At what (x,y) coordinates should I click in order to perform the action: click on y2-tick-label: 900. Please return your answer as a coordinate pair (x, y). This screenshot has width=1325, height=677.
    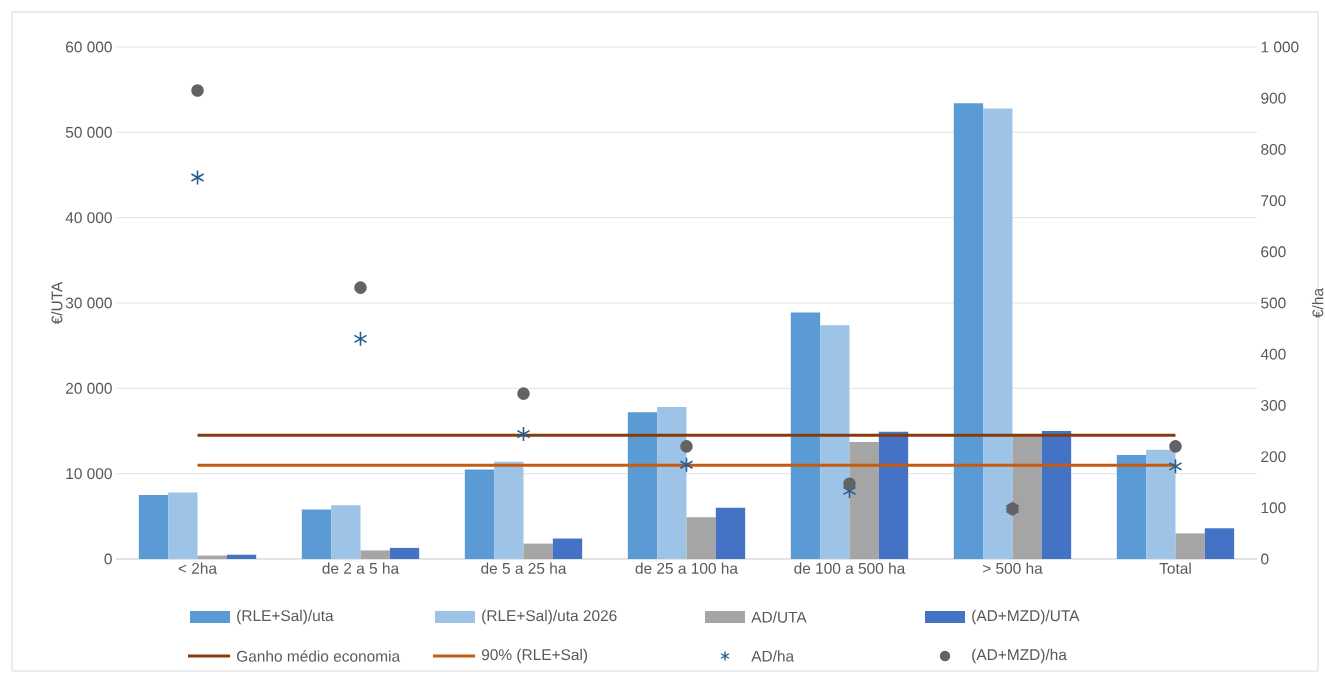
    Looking at the image, I should click on (1273, 98).